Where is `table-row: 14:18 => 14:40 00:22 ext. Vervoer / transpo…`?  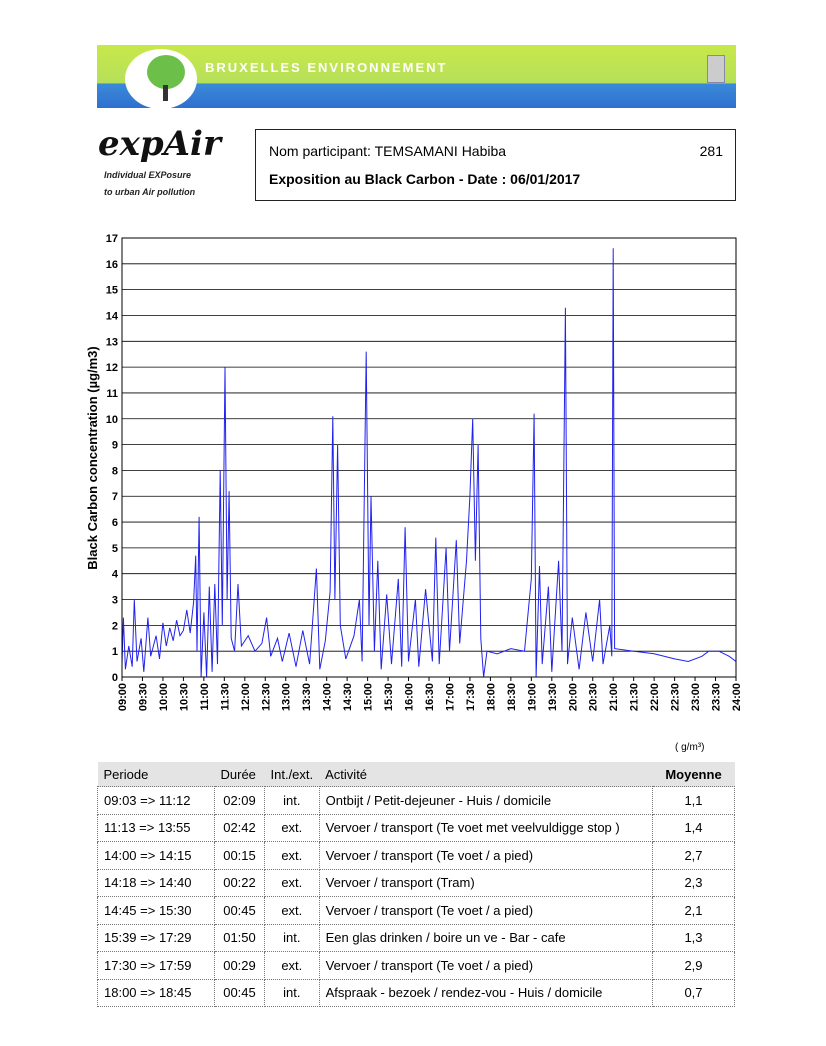
table-row: 14:18 => 14:40 00:22 ext. Vervoer / transpo… is located at coordinates (416, 882).